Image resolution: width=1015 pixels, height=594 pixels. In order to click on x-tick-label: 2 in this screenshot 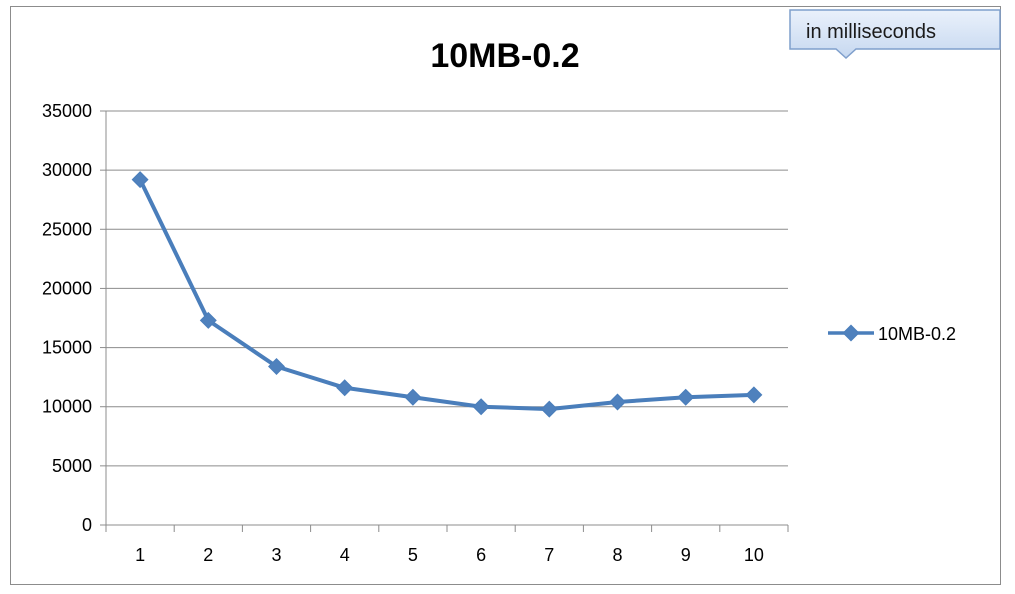, I will do `click(208, 555)`.